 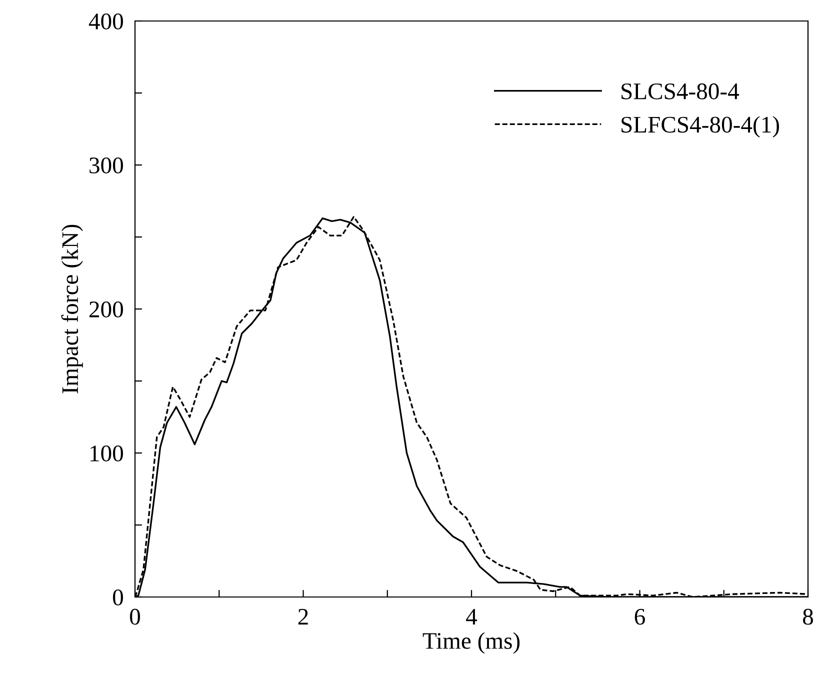 What do you see at coordinates (106, 309) in the screenshot?
I see `y-tick-label: 200` at bounding box center [106, 309].